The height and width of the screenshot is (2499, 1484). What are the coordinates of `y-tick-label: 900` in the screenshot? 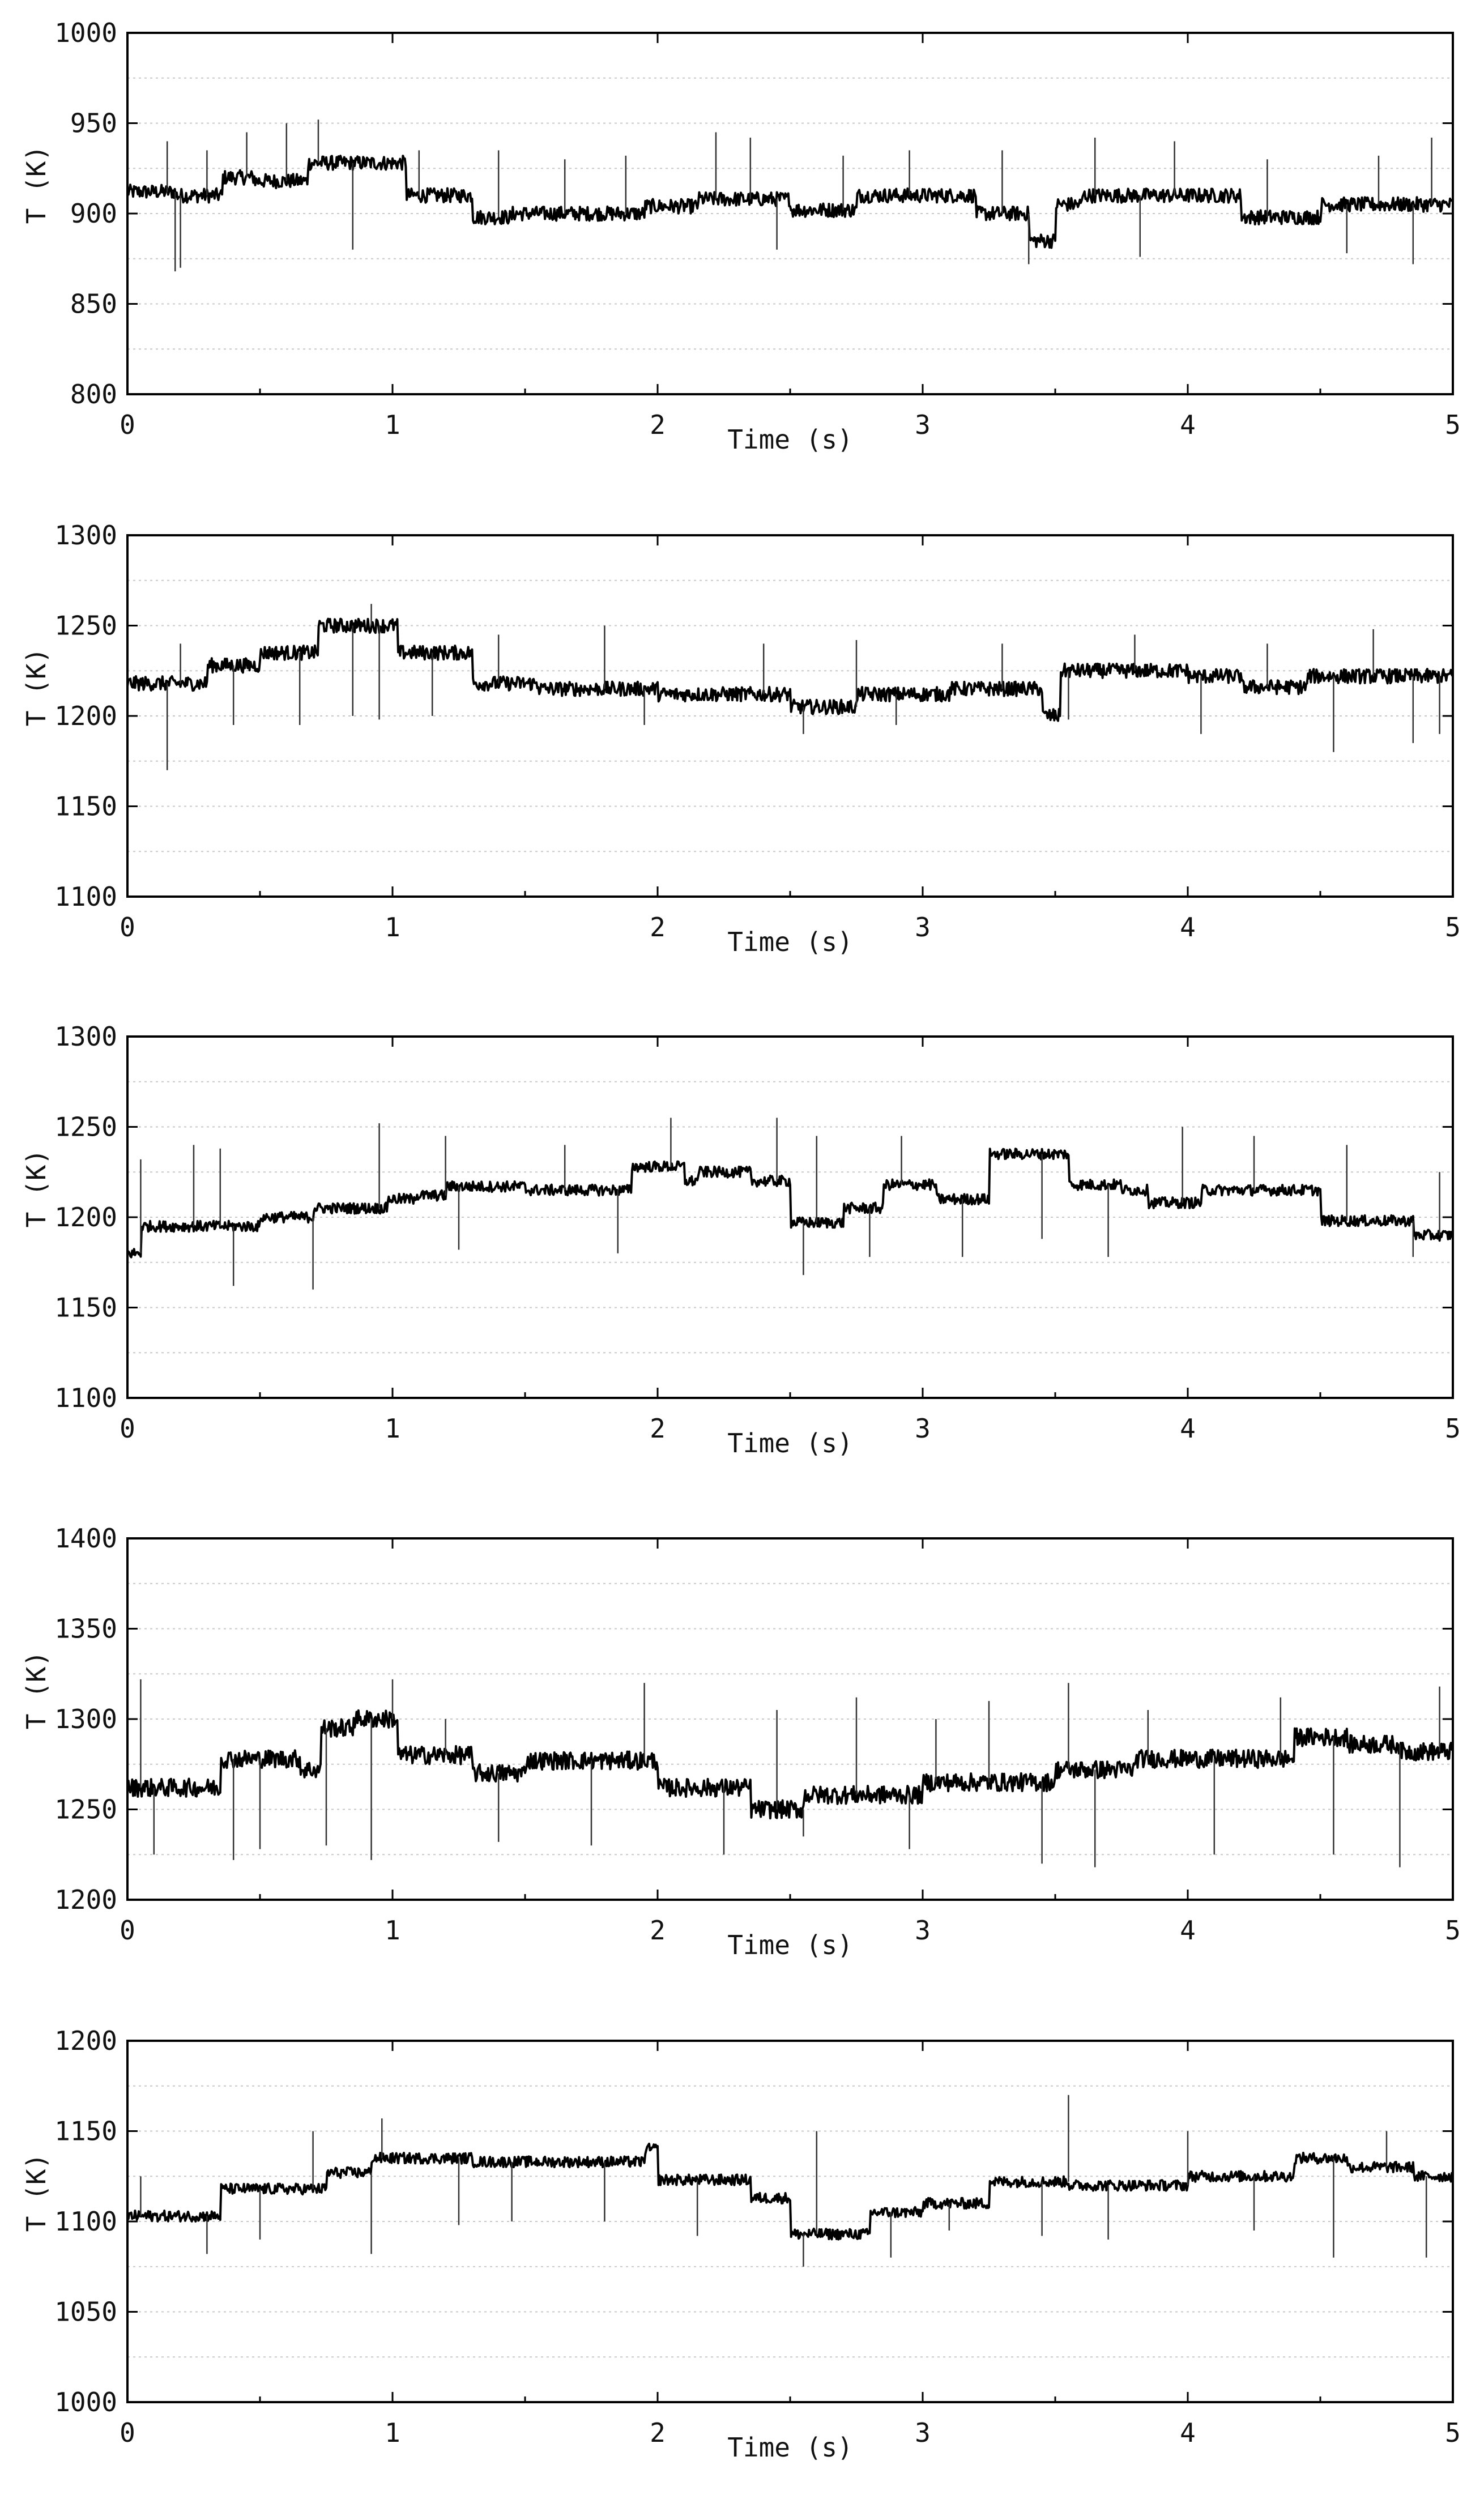 It's located at (93, 213).